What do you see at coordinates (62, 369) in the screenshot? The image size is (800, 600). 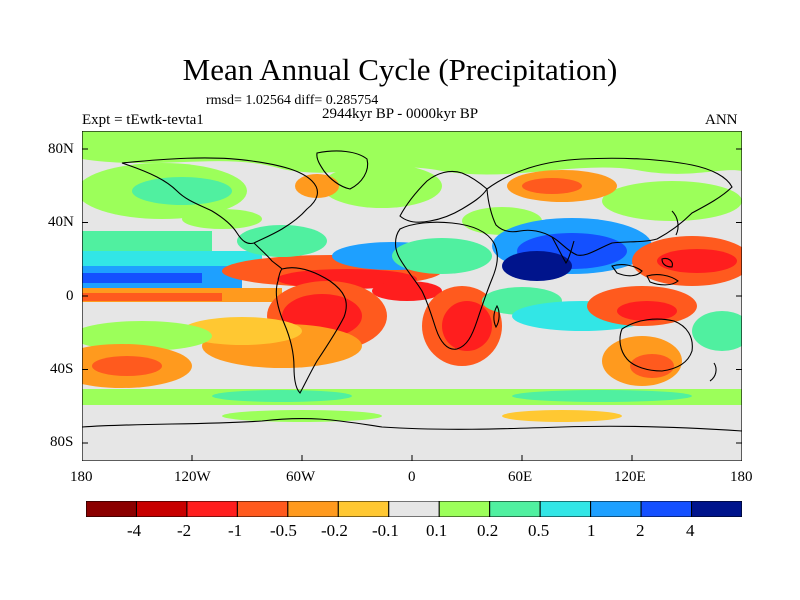 I see `lat-label-40s: 40S` at bounding box center [62, 369].